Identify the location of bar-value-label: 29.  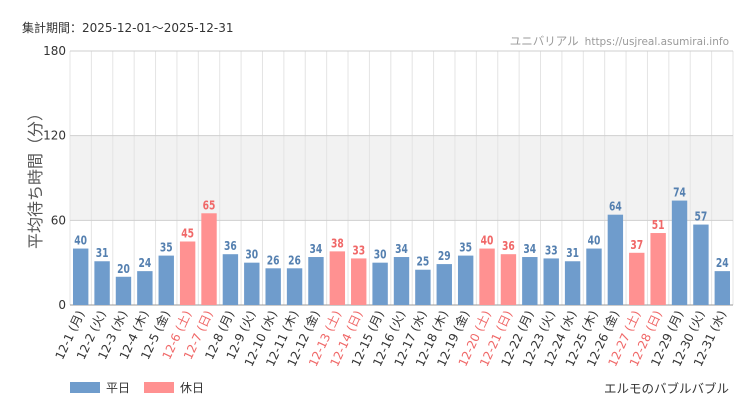
(444, 256).